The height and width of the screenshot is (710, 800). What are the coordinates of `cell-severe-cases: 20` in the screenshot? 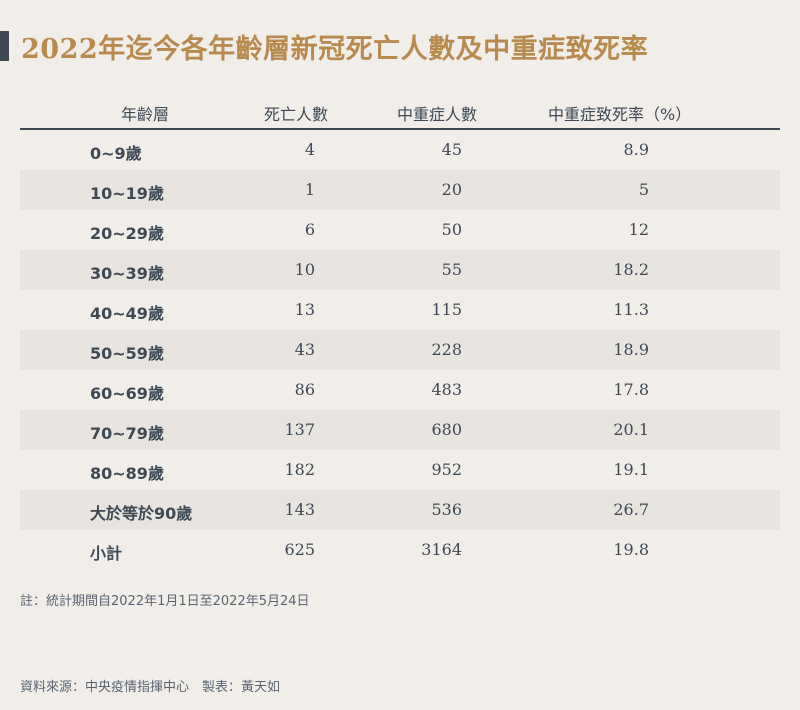 It's located at (451, 189).